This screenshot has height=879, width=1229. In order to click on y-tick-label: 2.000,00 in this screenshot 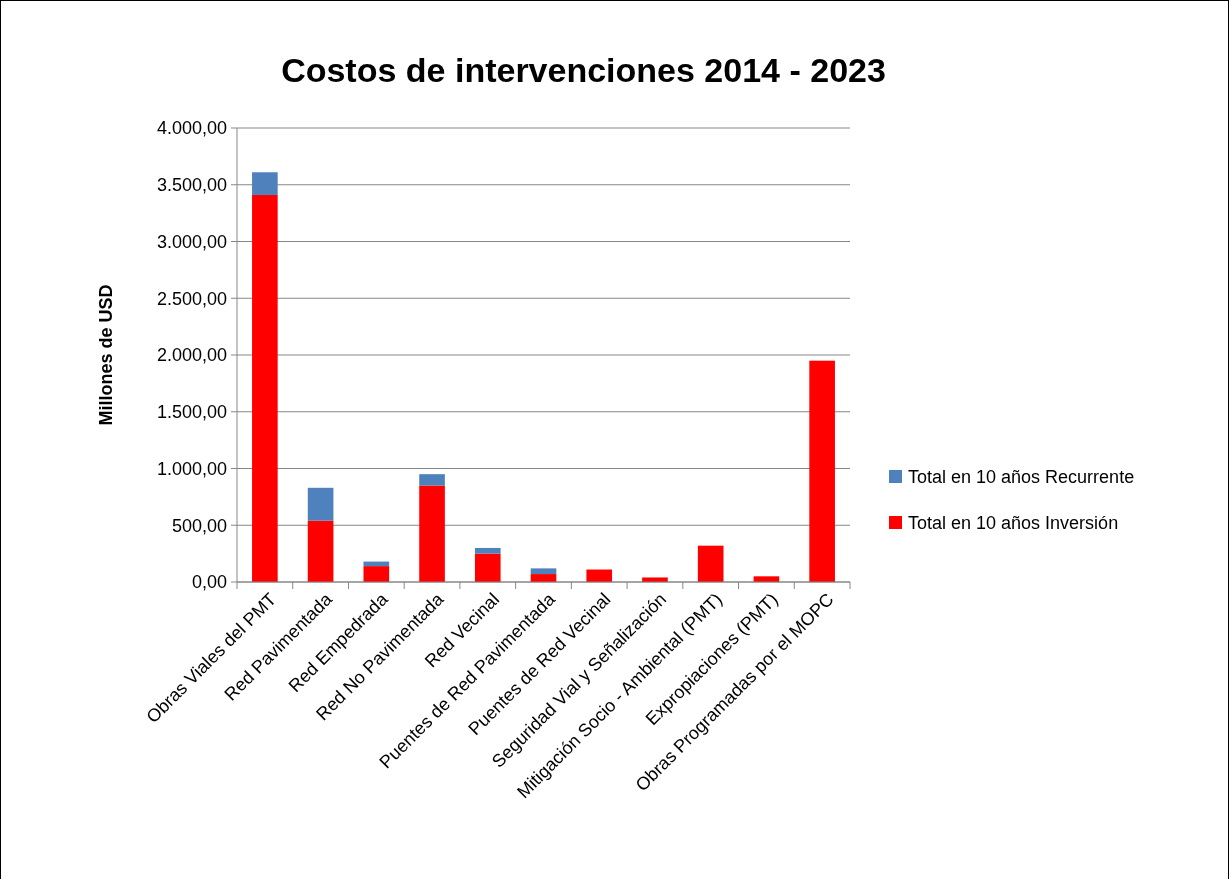, I will do `click(191, 355)`.